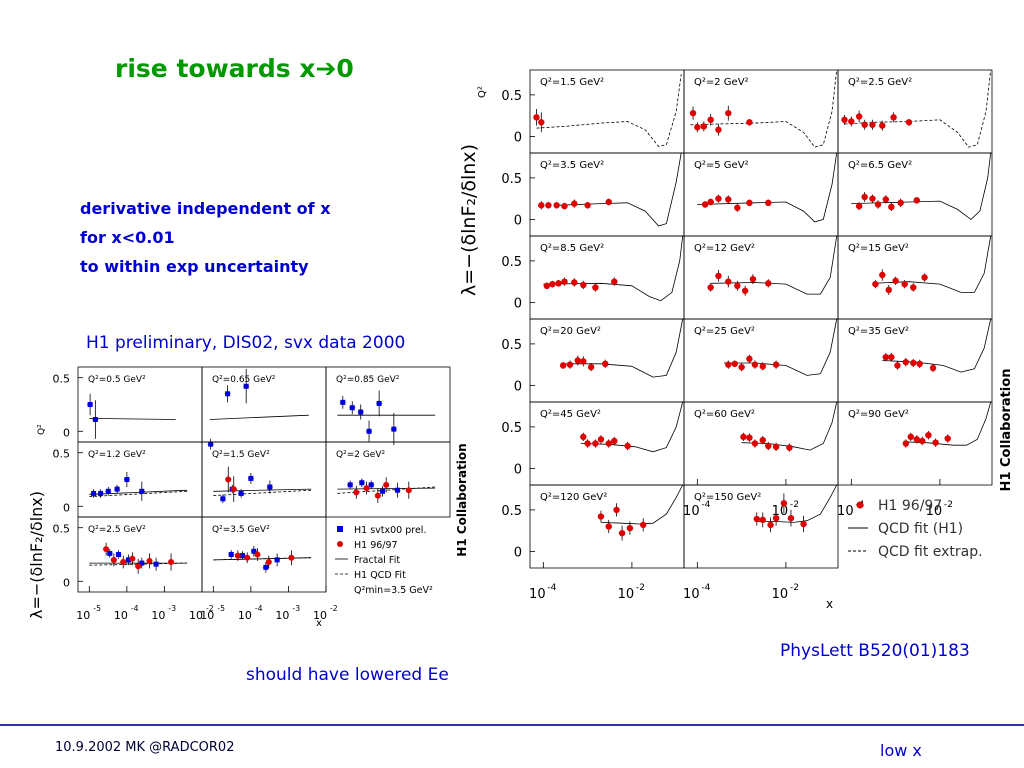 Image resolution: width=1024 pixels, height=768 pixels. What do you see at coordinates (761, 360) in the screenshot?
I see `panel: Q²=25 GeV²` at bounding box center [761, 360].